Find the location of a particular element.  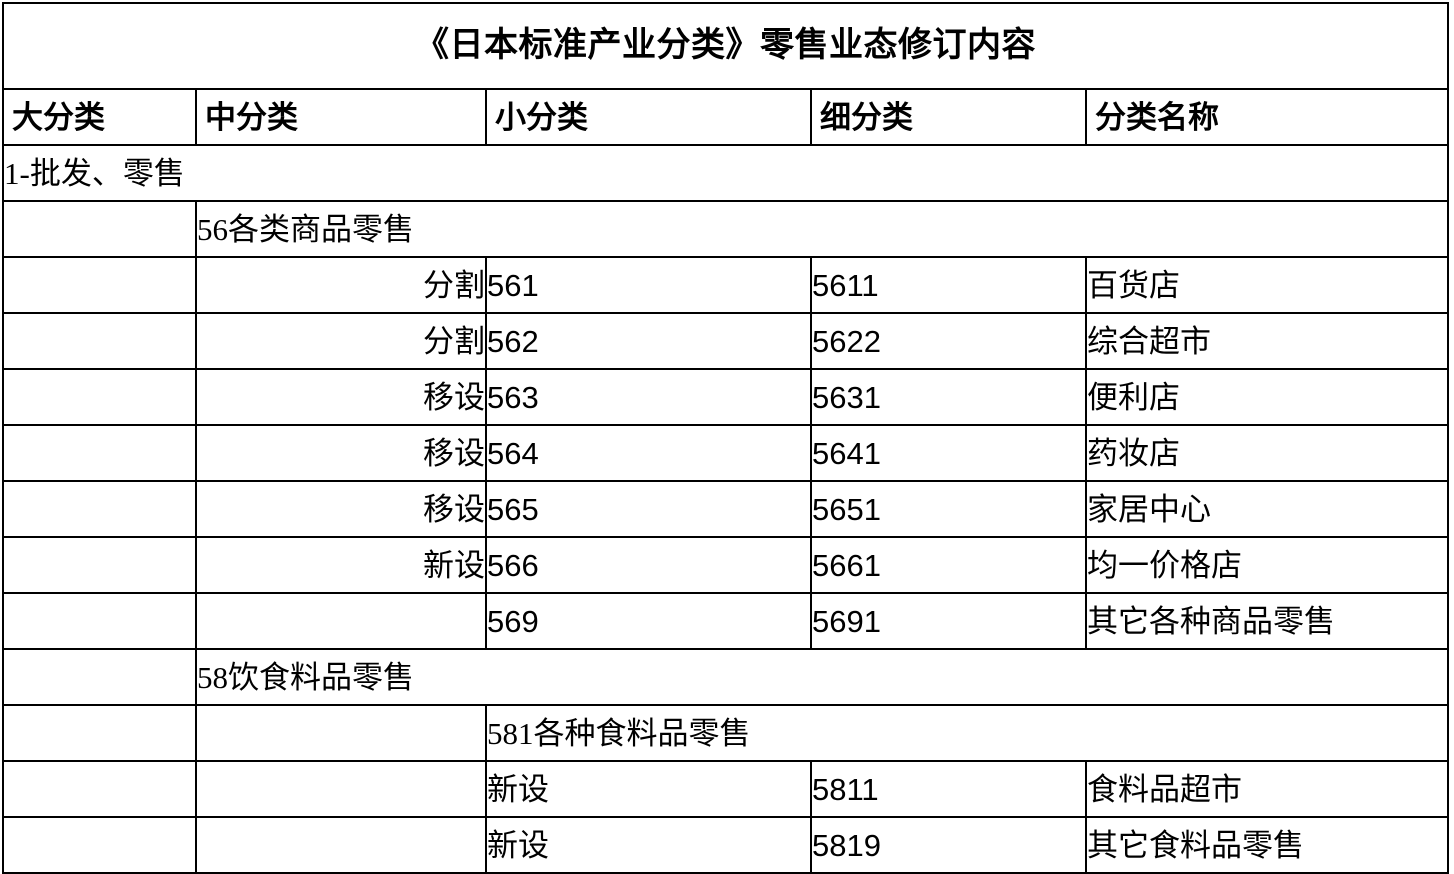

major-category-label: 1-批发、零售 is located at coordinates (725, 173).